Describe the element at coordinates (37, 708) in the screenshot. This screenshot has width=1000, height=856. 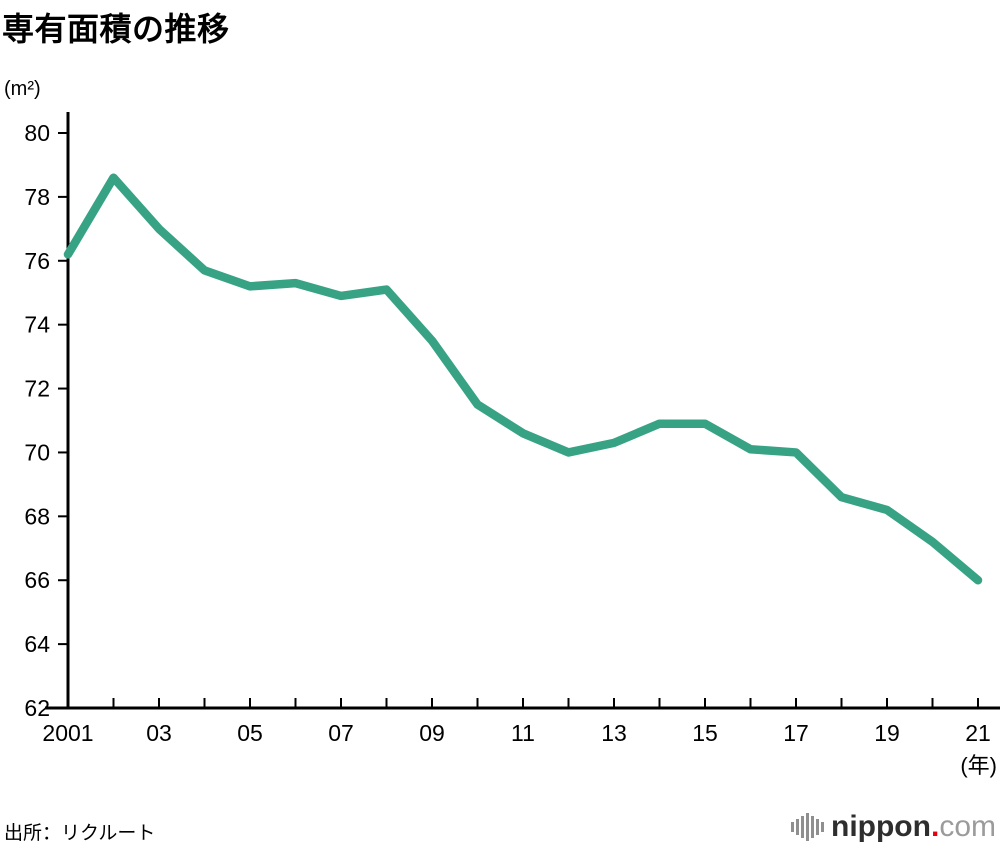
I see `y-tick-label: 62` at that location.